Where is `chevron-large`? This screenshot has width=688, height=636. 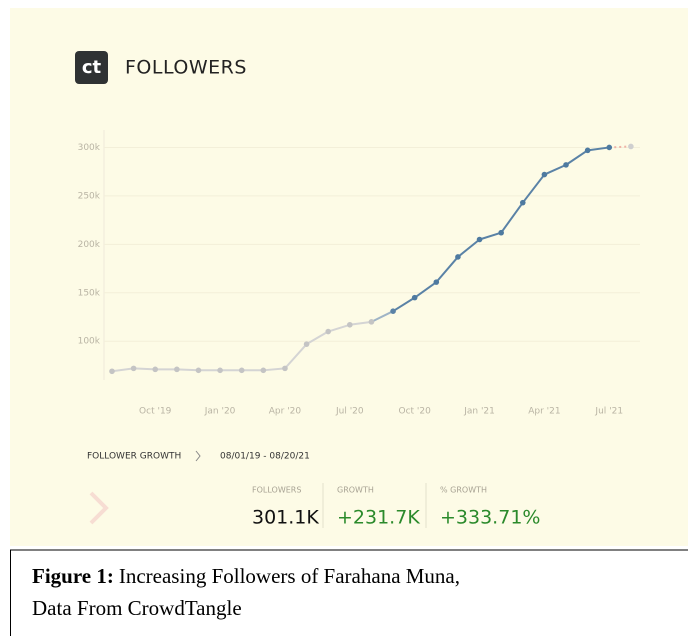 chevron-large is located at coordinates (99, 508).